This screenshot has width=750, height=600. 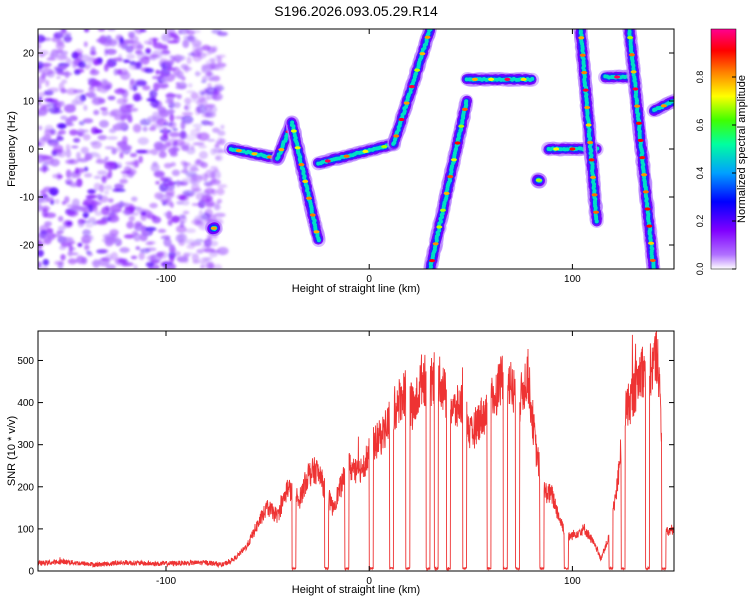 What do you see at coordinates (356, 11) in the screenshot?
I see `figure-title: S196.2026.093.05.29.R14` at bounding box center [356, 11].